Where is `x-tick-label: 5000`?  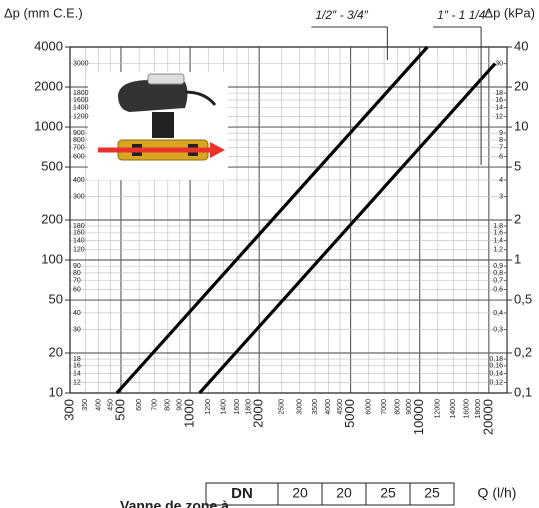
x-tick-label: 5000 is located at coordinates (349, 413).